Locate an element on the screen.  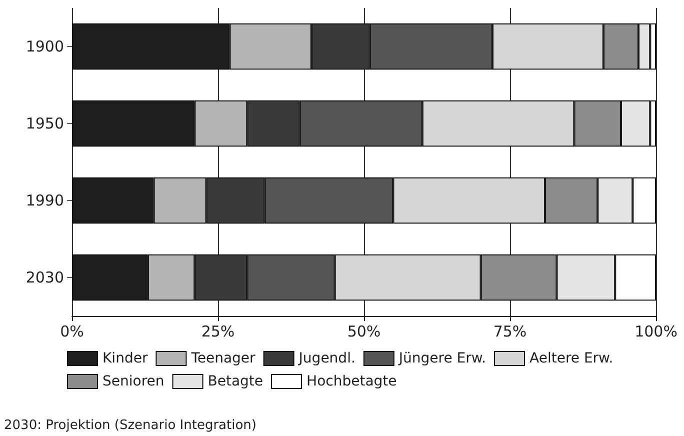
y-tick-label: 2030 is located at coordinates (45, 277).